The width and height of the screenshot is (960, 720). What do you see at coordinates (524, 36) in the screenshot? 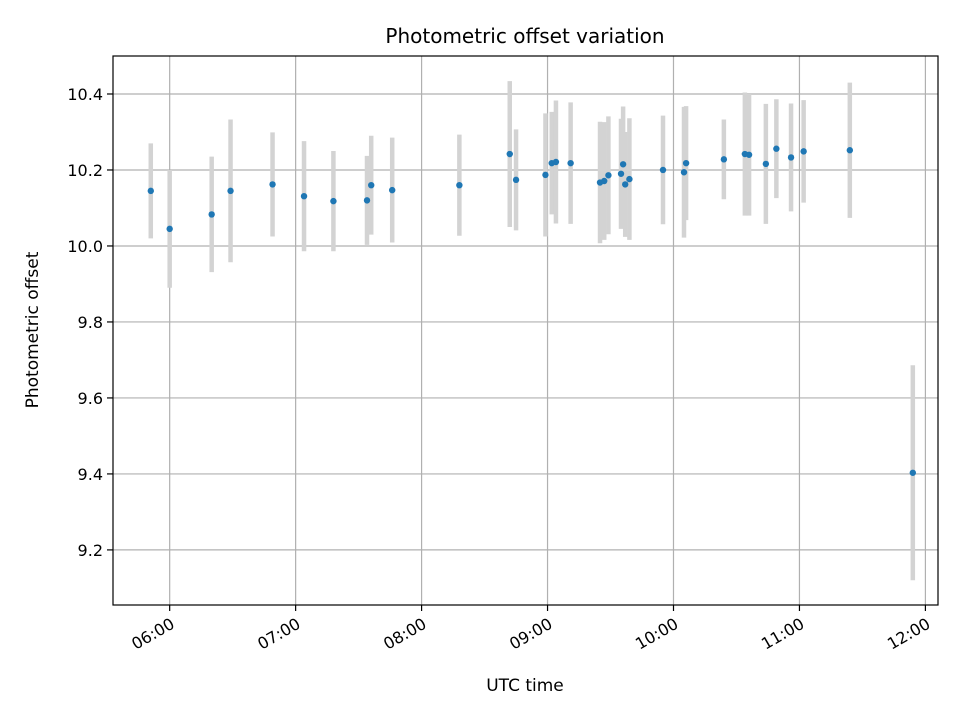
I see `chart-title: Photometric offset variation` at bounding box center [524, 36].